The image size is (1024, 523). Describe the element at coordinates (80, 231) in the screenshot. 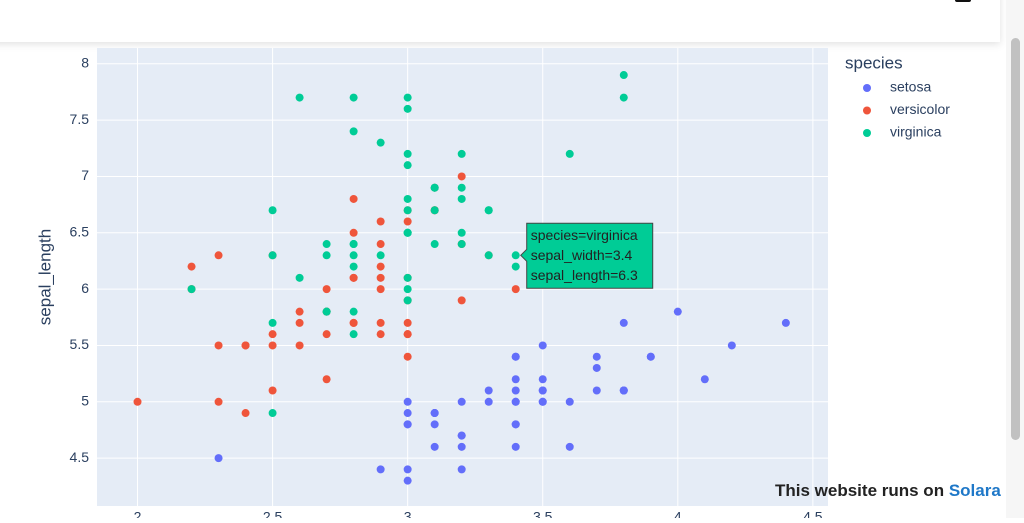

I see `y-tick-label: 6.5` at that location.